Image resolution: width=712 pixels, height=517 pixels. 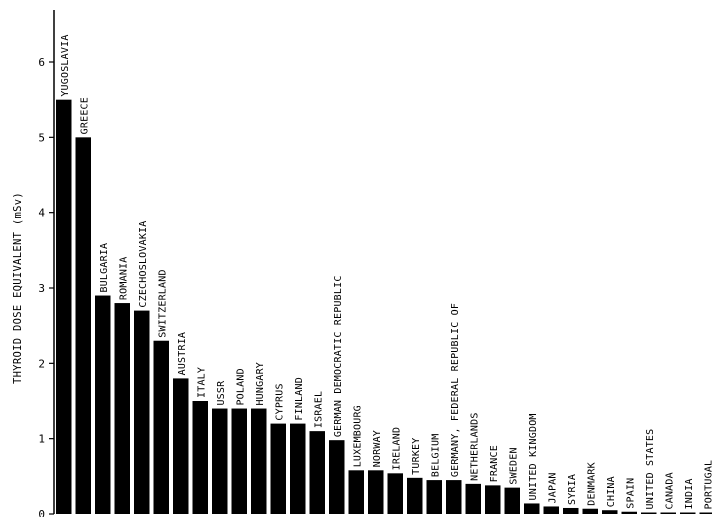 What do you see at coordinates (143, 264) in the screenshot?
I see `bar-label: CZECHOSLOVAKIA` at bounding box center [143, 264].